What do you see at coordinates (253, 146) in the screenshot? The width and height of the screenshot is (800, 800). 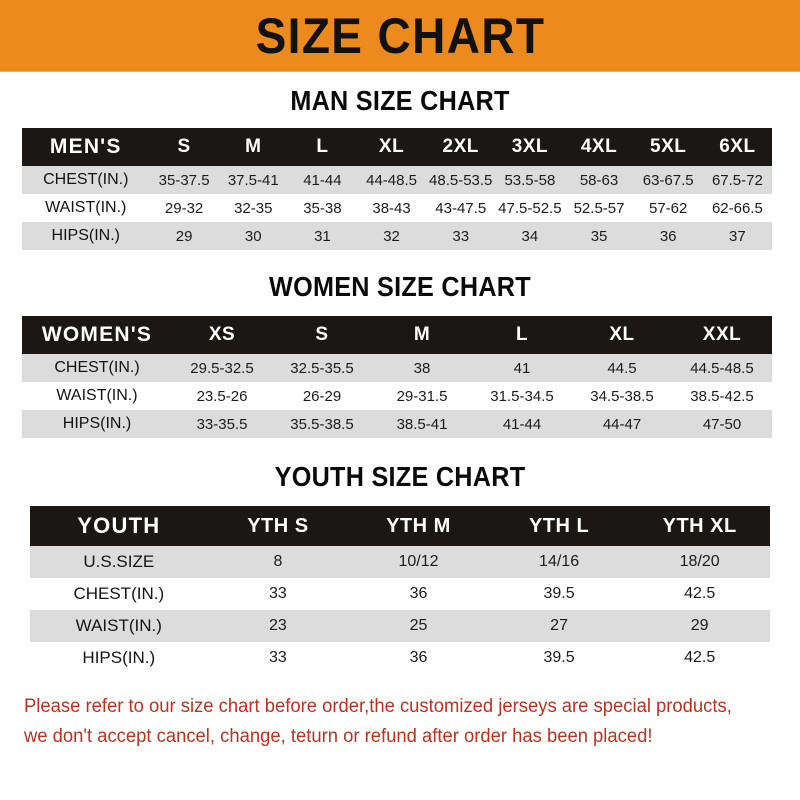 I see `men-column-header-2: M` at bounding box center [253, 146].